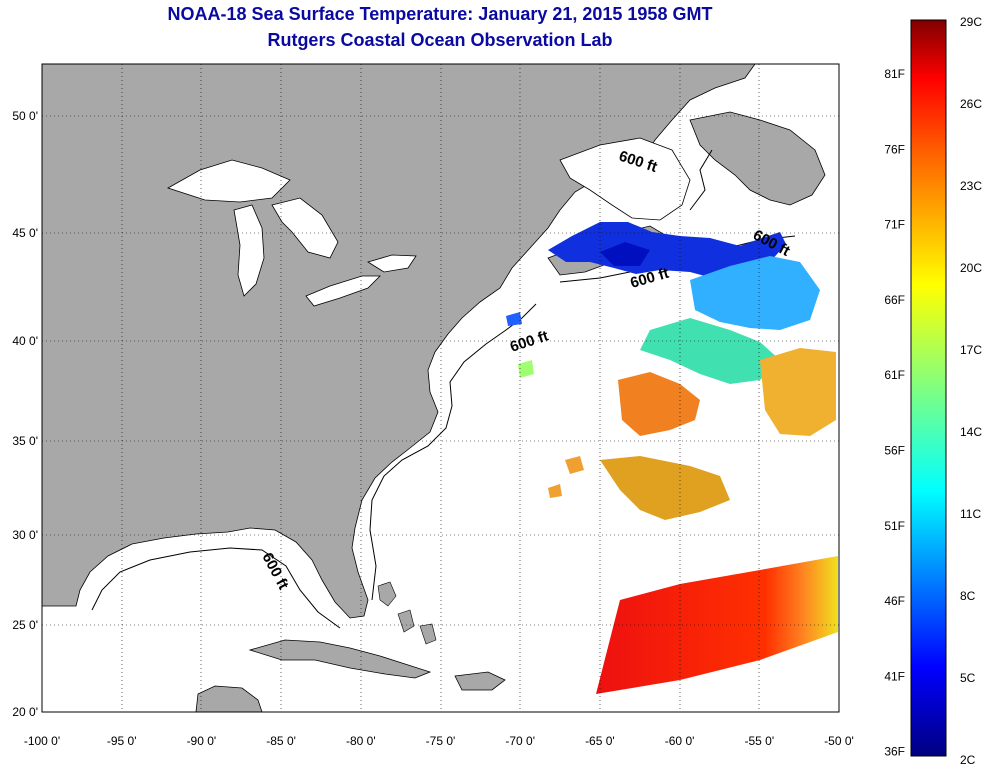 The height and width of the screenshot is (770, 984). Describe the element at coordinates (717, 625) in the screenshot. I see `sst-data-warm-red-swath` at that location.